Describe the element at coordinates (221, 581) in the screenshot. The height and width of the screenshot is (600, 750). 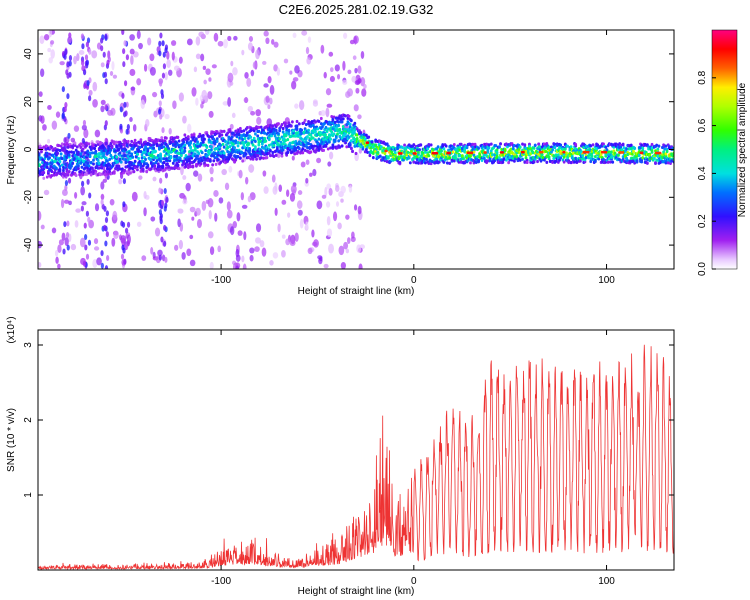
I see `snr-x-tick-label: -100` at that location.